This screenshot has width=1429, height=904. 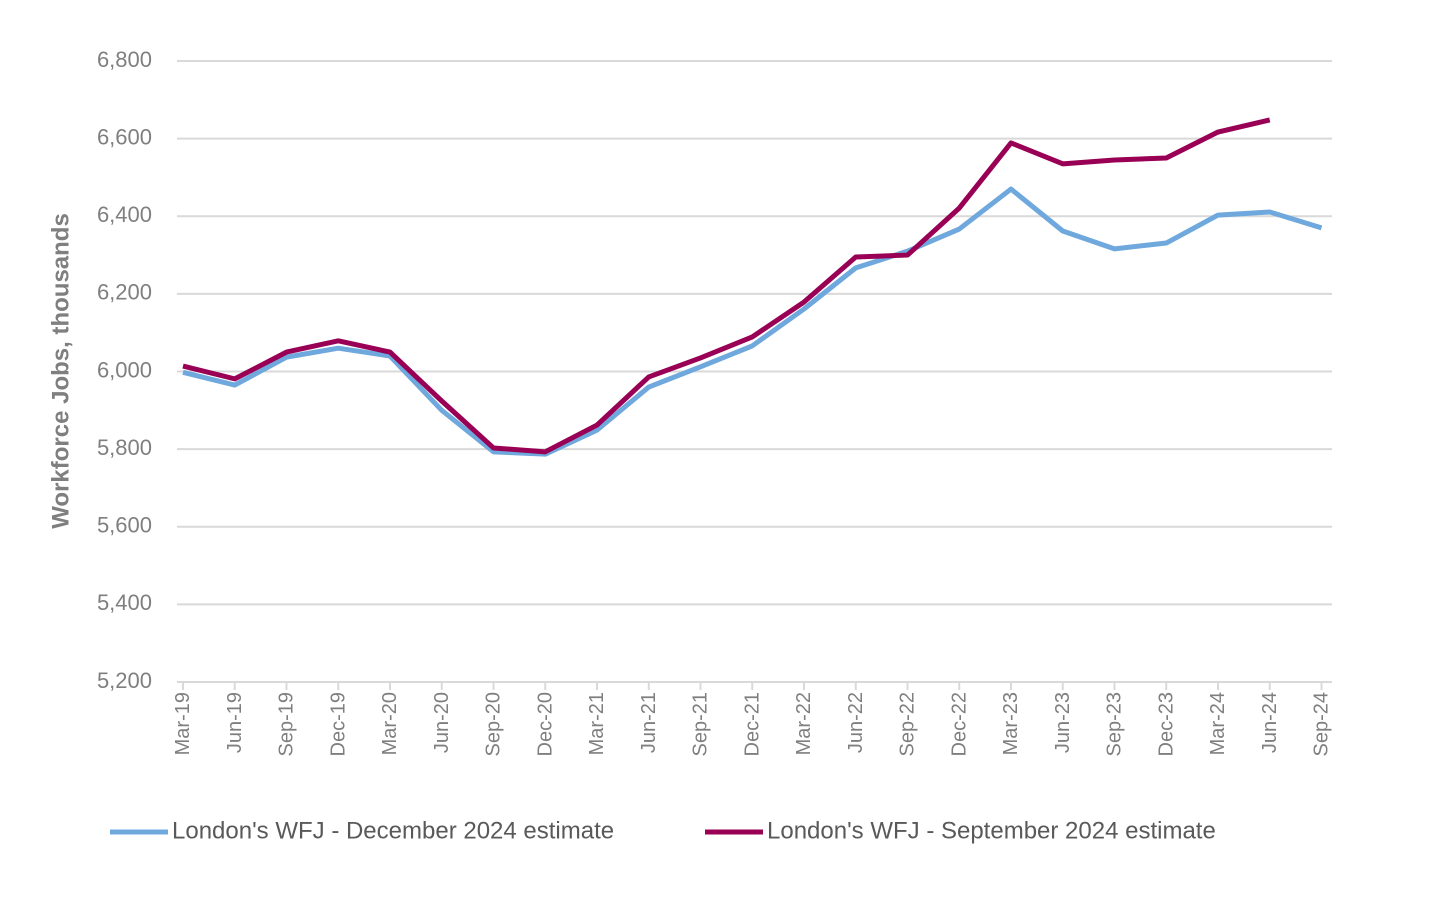 I want to click on y-tick-label: 5,600, so click(x=124, y=525).